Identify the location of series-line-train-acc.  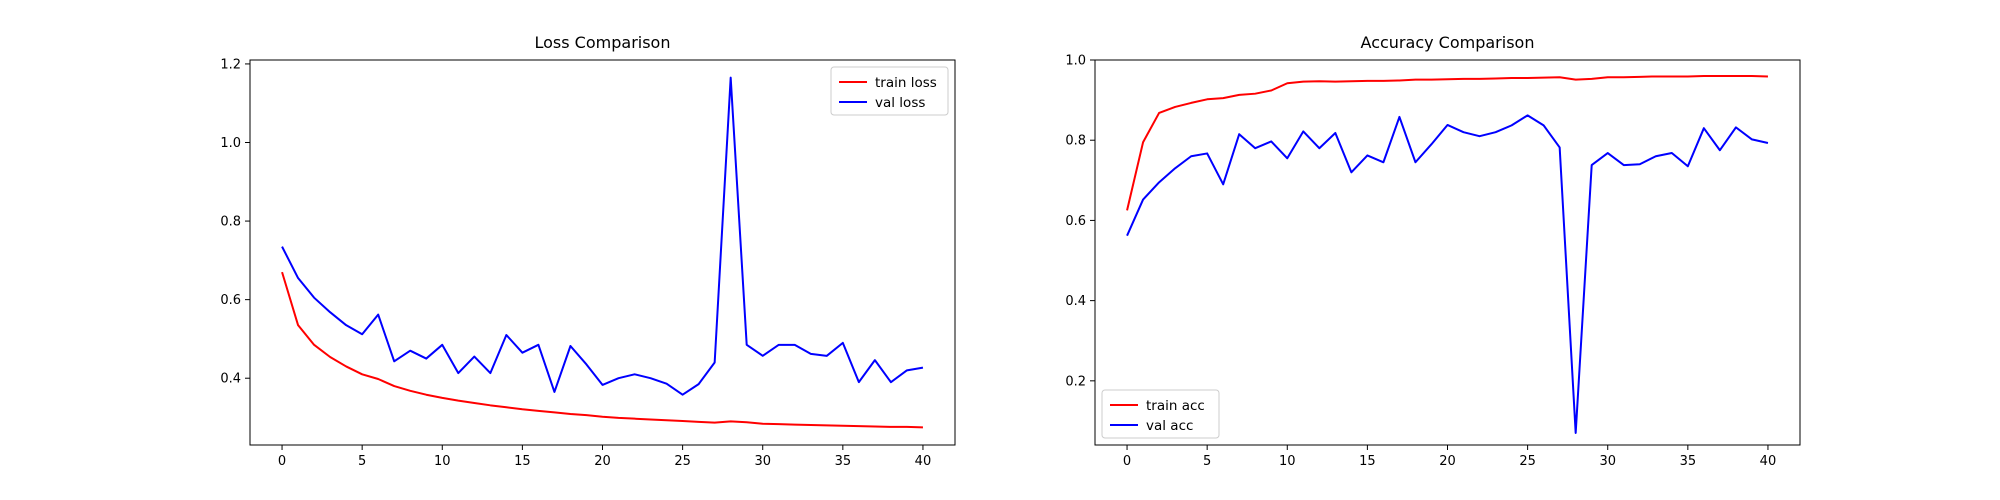
(1447, 143).